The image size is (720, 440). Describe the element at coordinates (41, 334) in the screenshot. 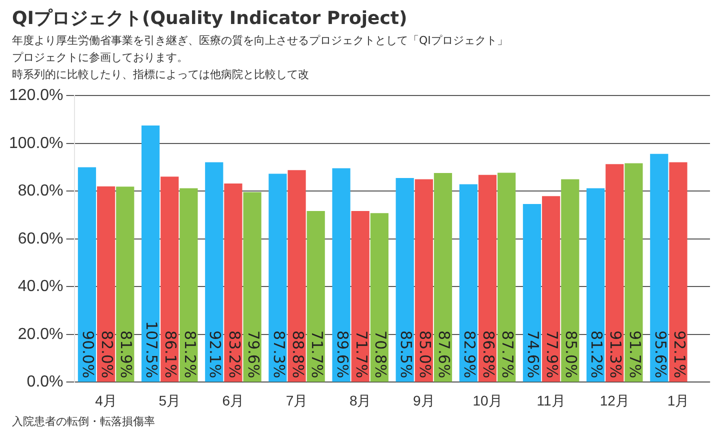

I see `y-tick-label: 20.0%` at that location.